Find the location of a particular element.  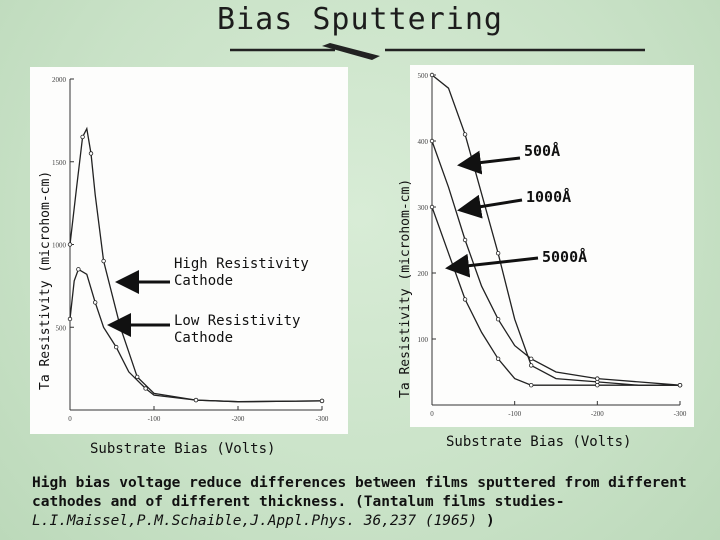

caption-end: ) is located at coordinates (490, 521).